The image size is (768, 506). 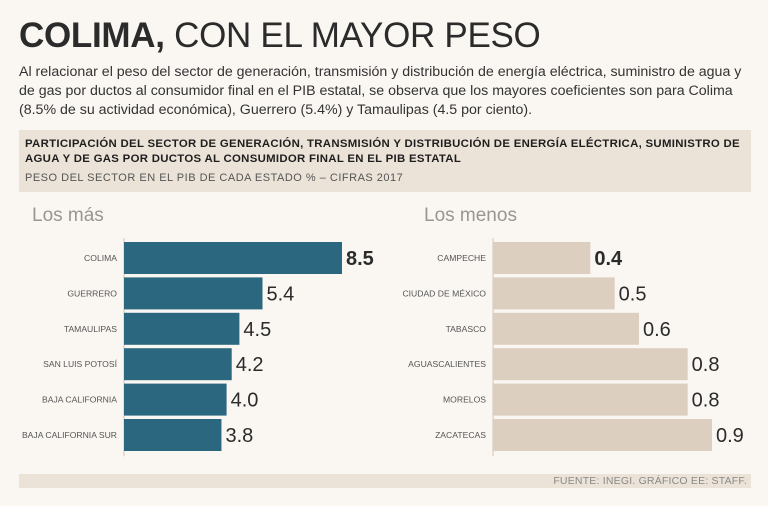 I want to click on category-label: TAMAULIPAS, so click(x=90, y=329).